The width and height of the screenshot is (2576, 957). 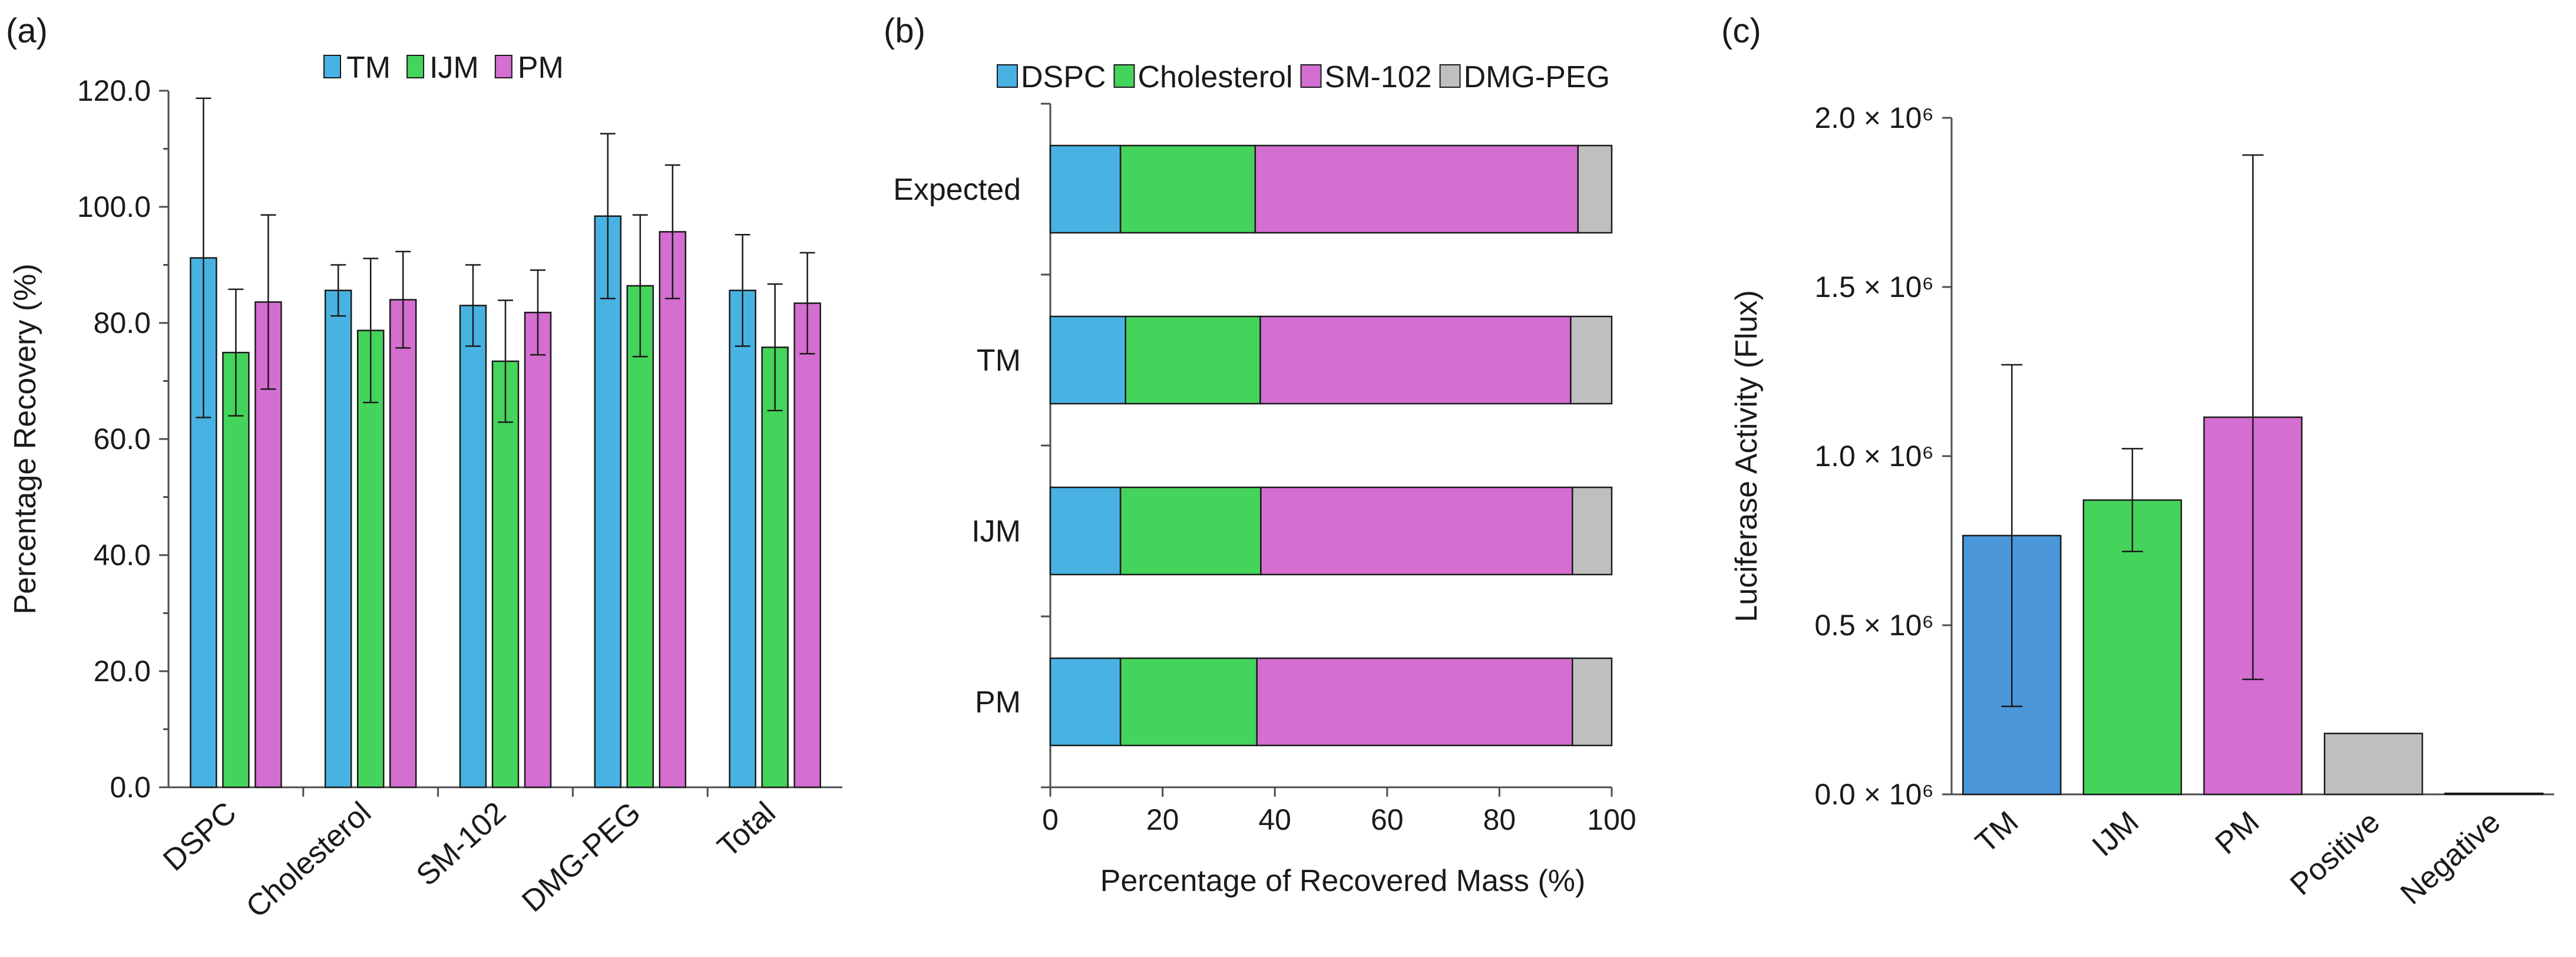 I want to click on panel-a-label: (a), so click(x=27, y=31).